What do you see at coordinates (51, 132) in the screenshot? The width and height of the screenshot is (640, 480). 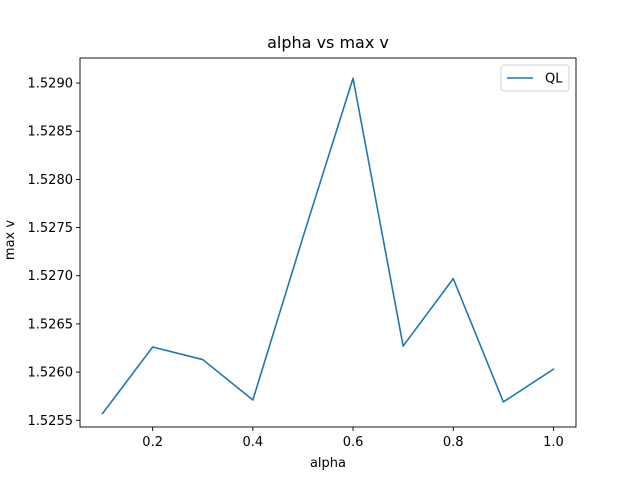 I see `y-tick-label: 1.5285` at bounding box center [51, 132].